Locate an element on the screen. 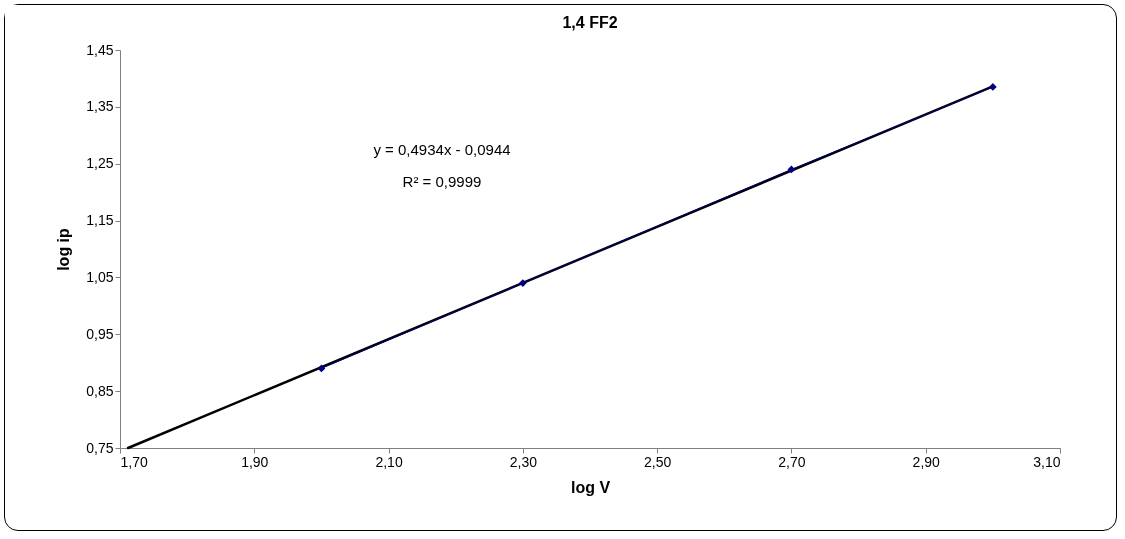 Image resolution: width=1125 pixels, height=539 pixels. x-tick-label: 2,10 is located at coordinates (389, 461).